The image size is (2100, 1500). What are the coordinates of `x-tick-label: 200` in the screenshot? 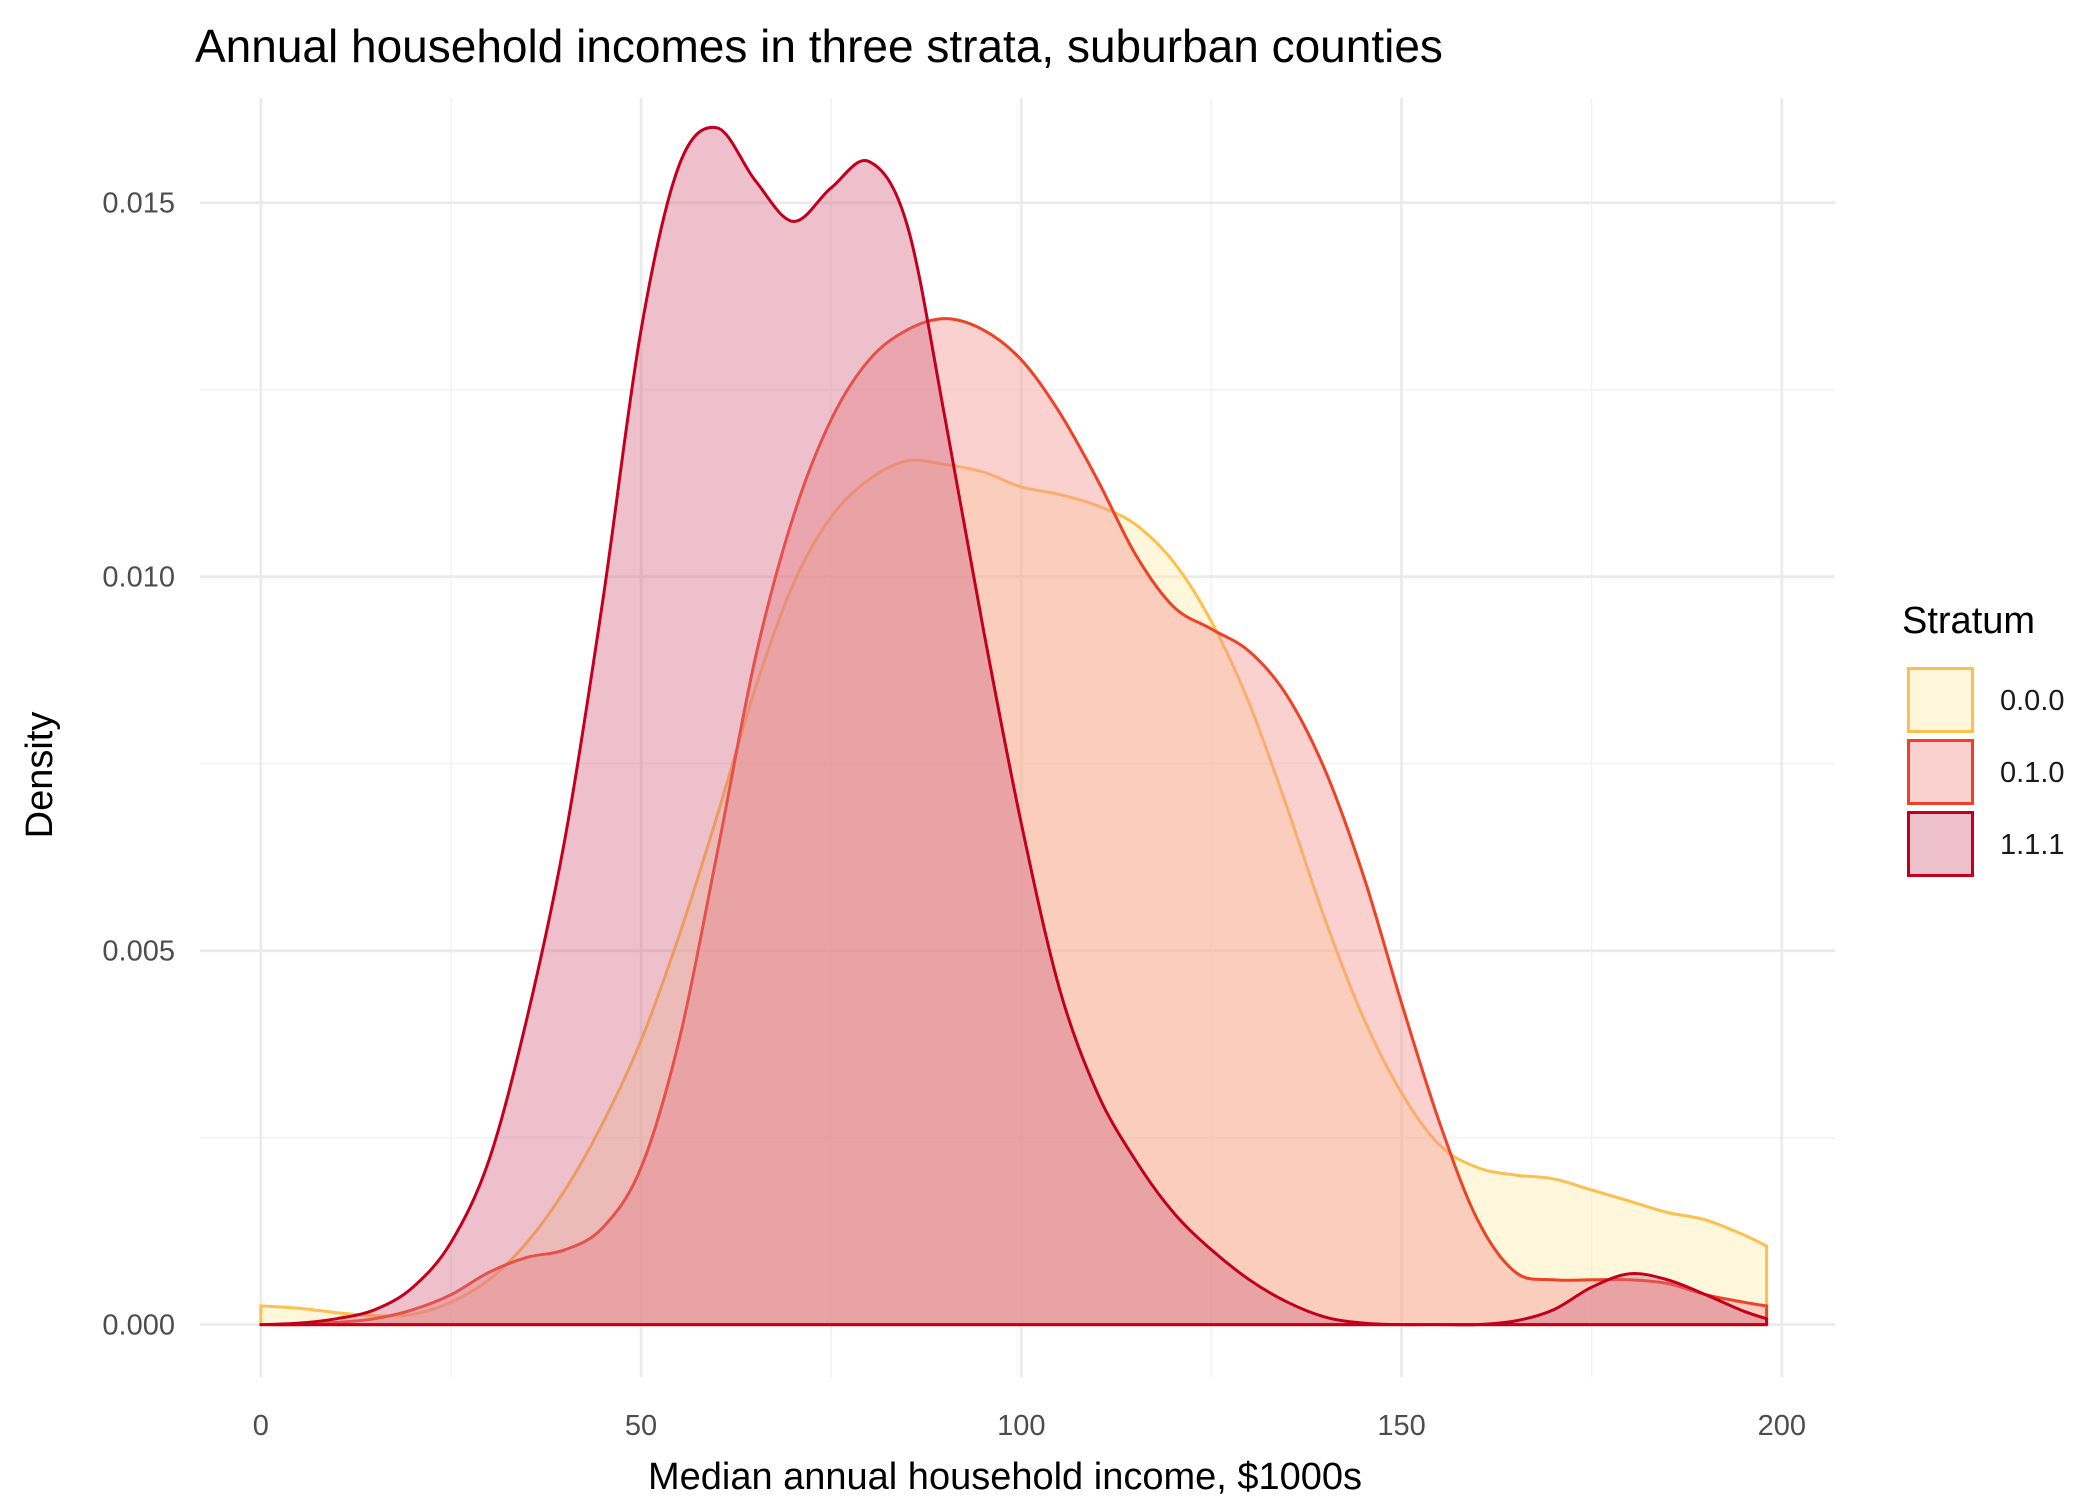 It's located at (1782, 1426).